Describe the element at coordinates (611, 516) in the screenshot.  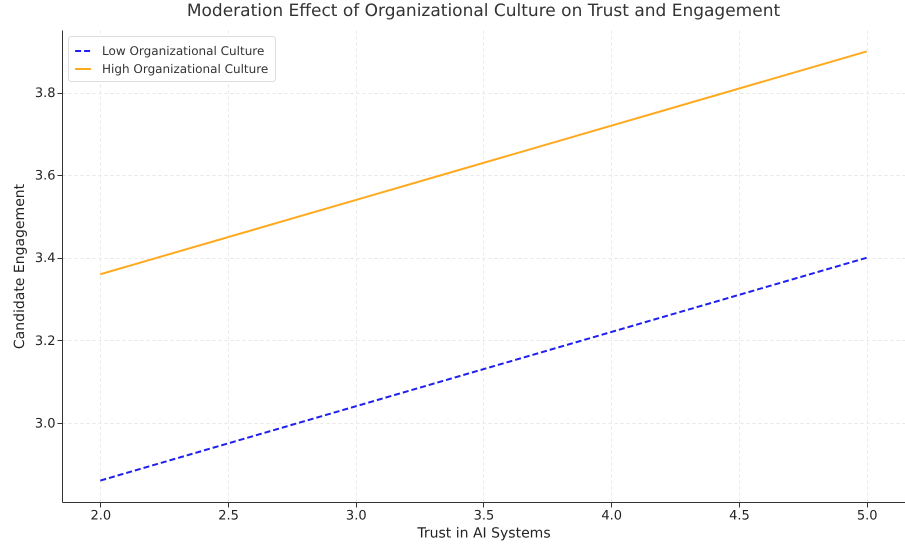
I see `x-tick-label: 4.0` at that location.